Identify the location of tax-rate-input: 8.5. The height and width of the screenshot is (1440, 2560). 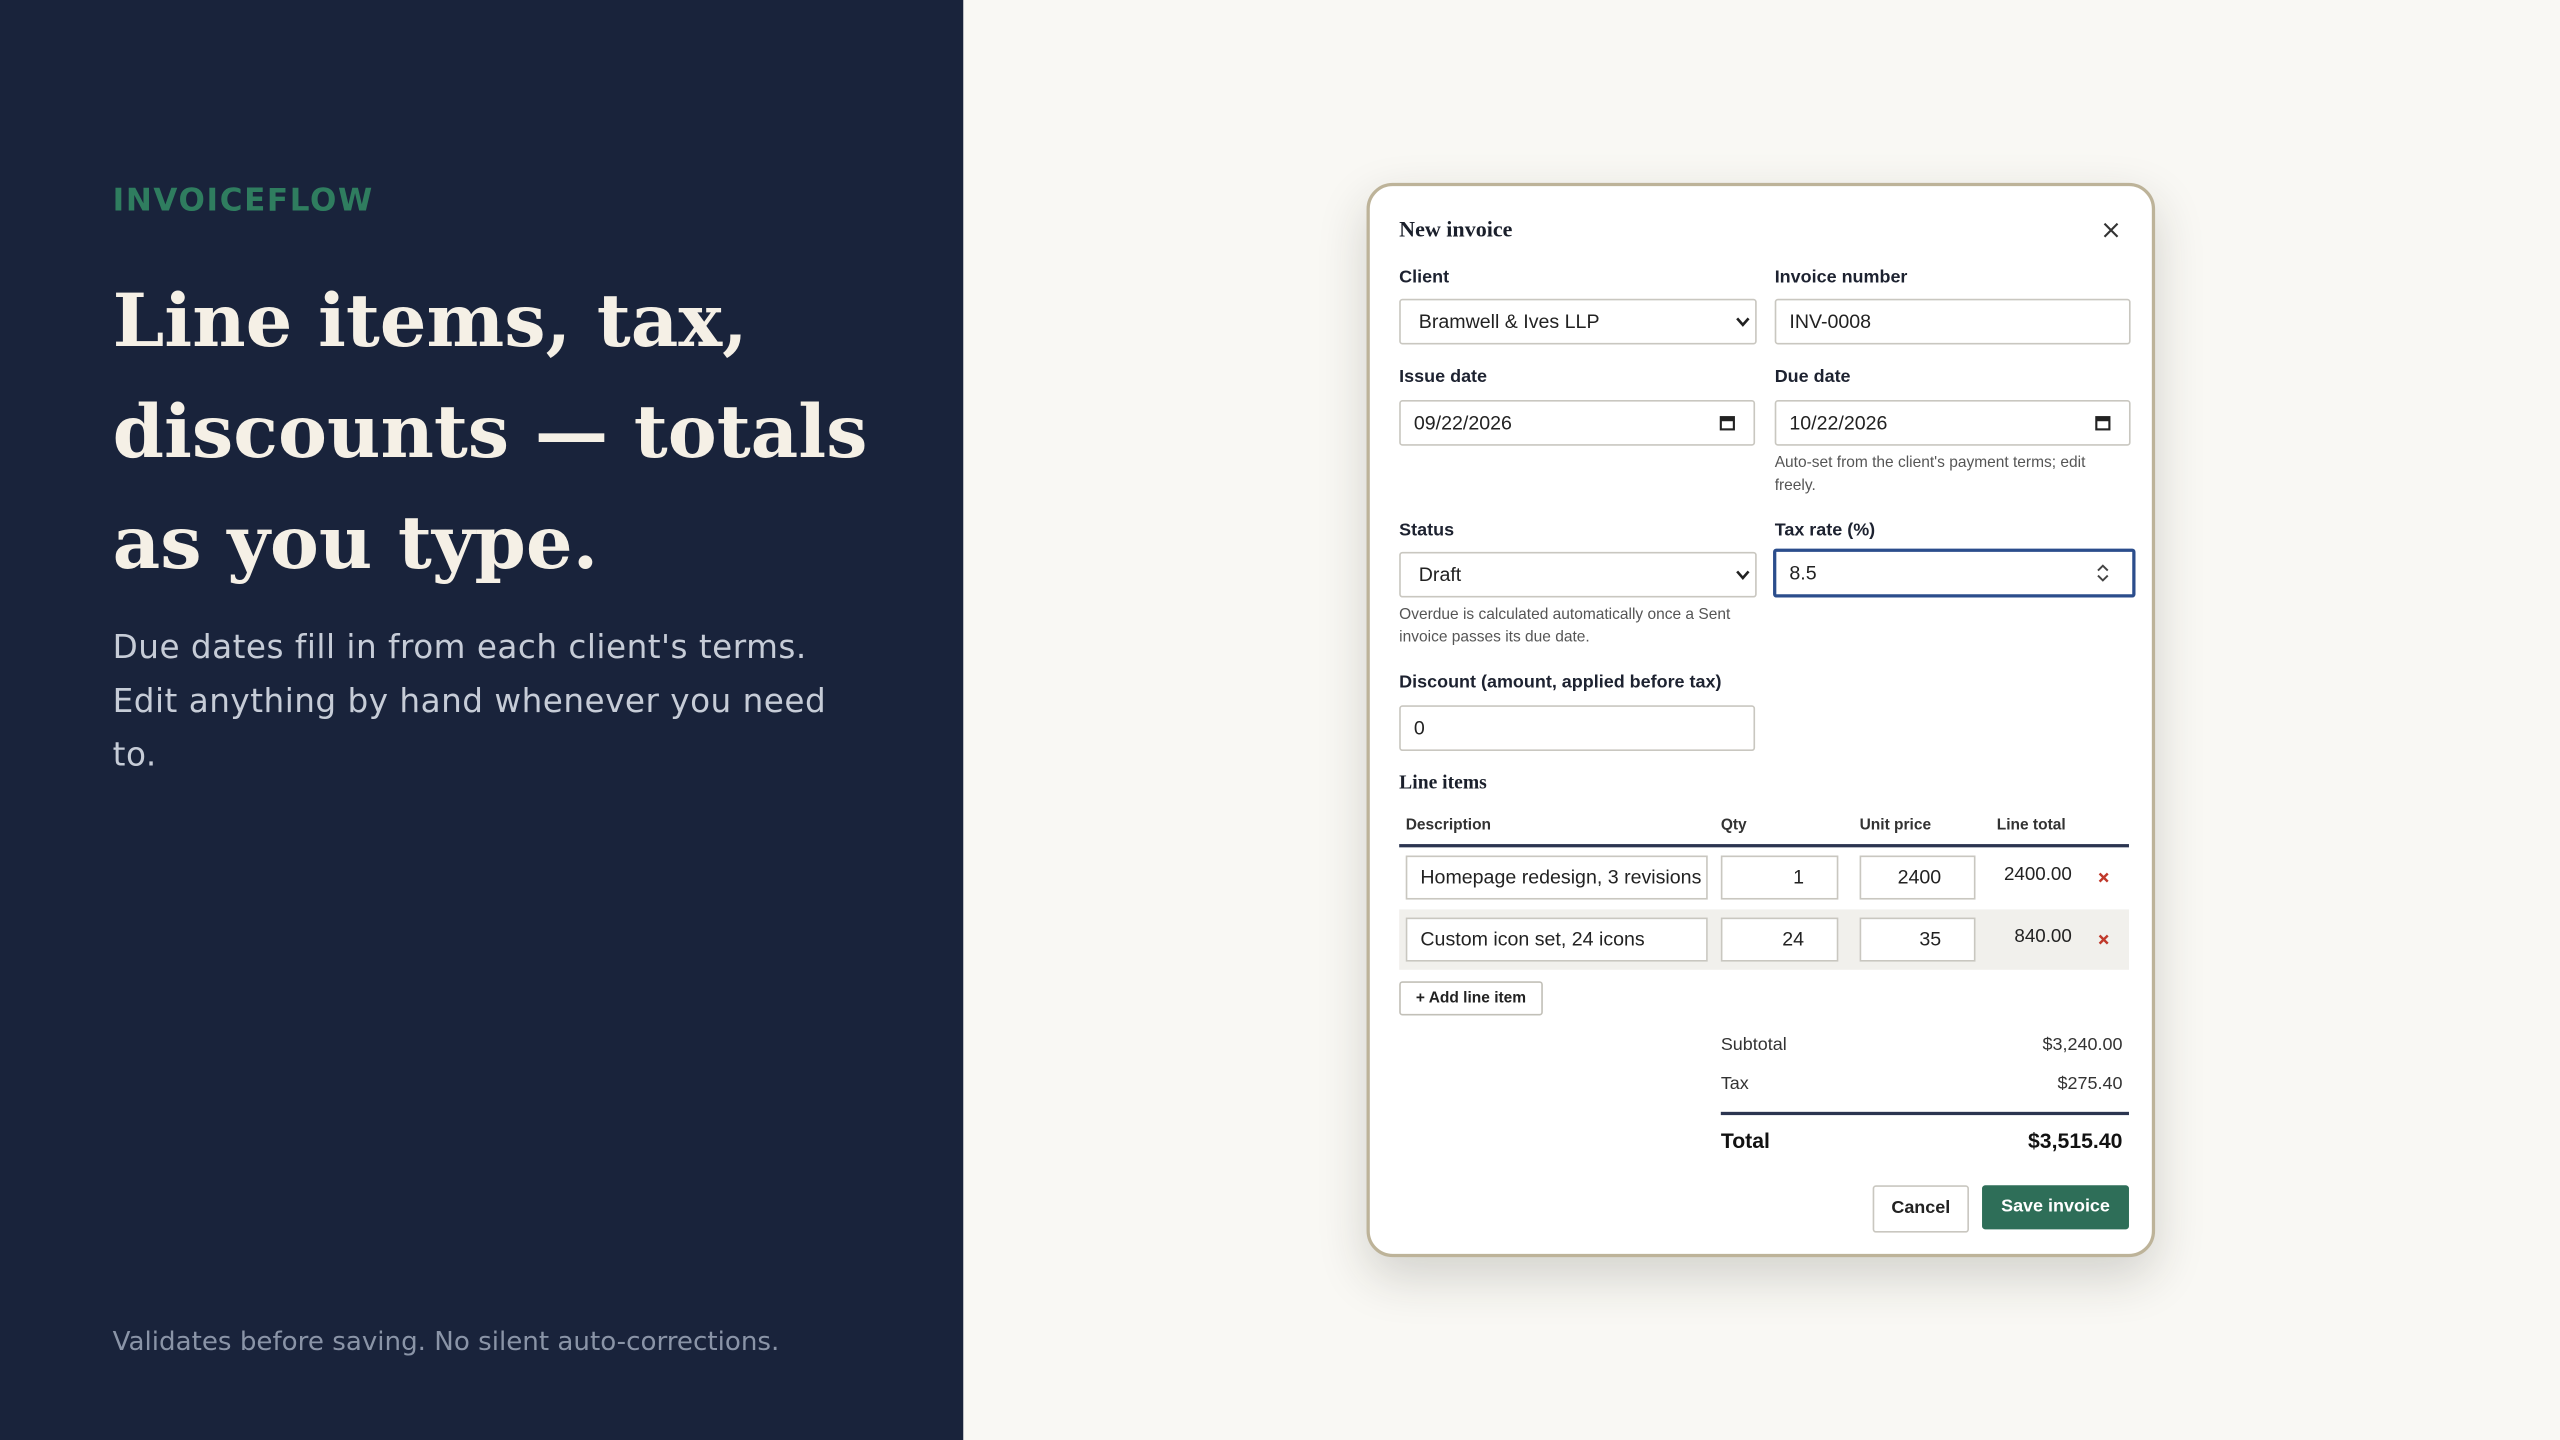
(1954, 573).